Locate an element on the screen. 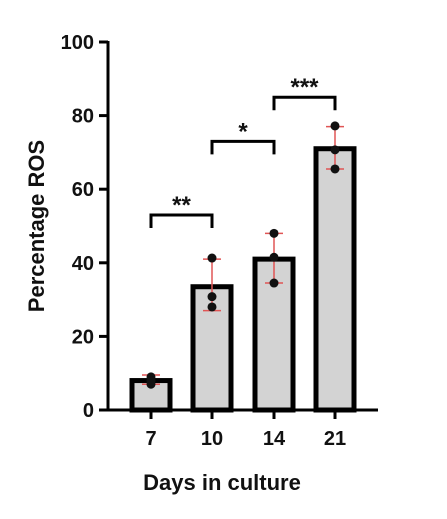 The image size is (447, 519). x-tick-label: 21 is located at coordinates (335, 439).